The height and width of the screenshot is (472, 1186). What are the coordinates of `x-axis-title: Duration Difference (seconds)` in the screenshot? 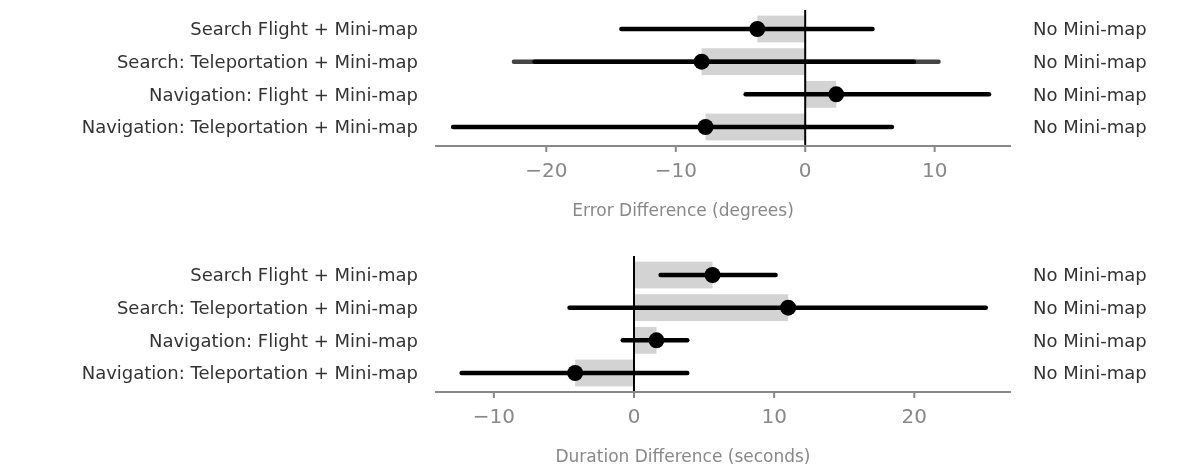 It's located at (683, 456).